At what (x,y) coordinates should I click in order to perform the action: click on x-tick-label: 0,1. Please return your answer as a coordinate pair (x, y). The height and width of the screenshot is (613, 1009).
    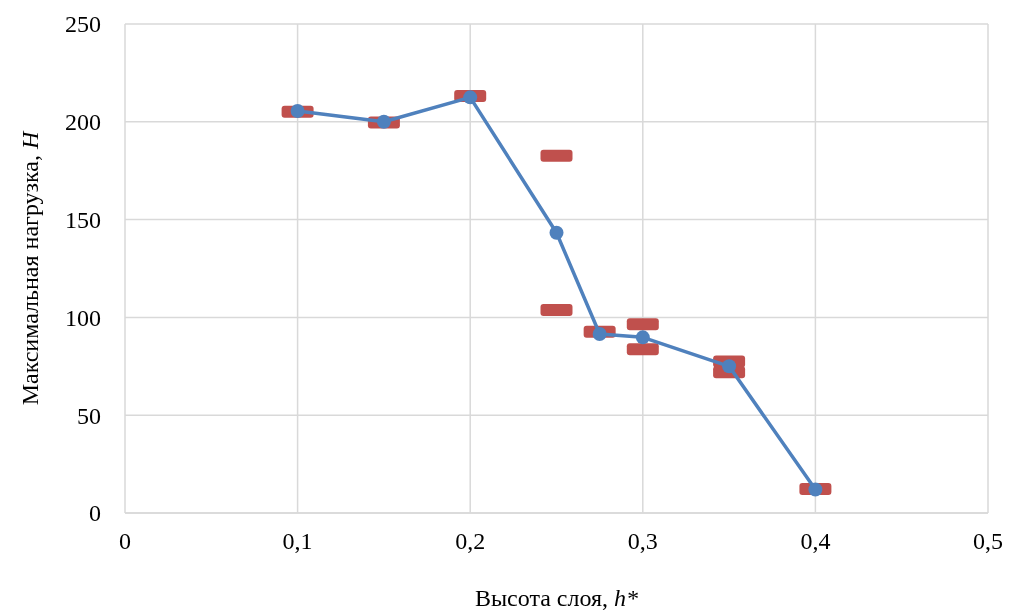
    Looking at the image, I should click on (297, 541).